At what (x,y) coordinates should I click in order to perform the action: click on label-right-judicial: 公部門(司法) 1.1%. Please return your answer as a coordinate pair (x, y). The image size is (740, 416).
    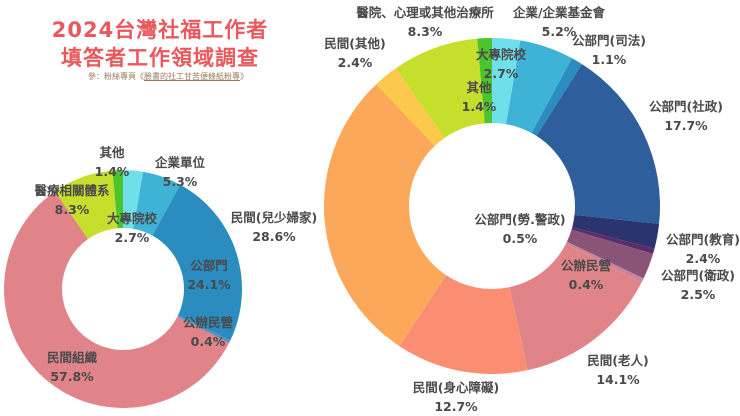
    Looking at the image, I should click on (609, 50).